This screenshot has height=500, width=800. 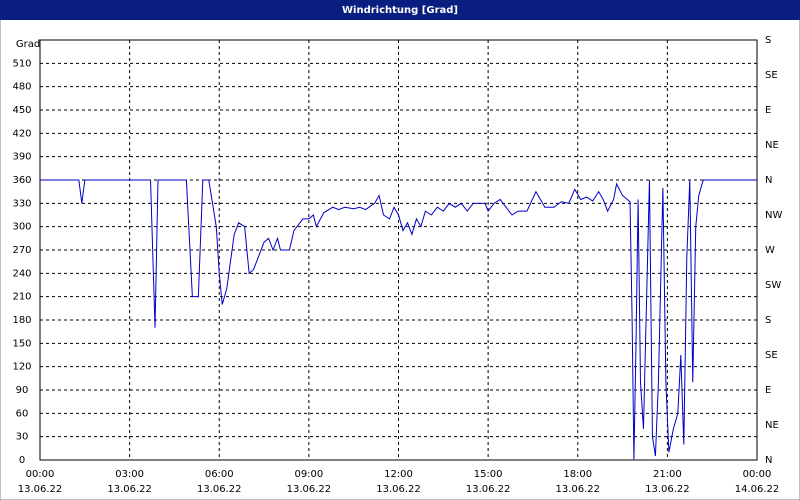 I want to click on x-tick-label: 18:00, so click(x=577, y=474).